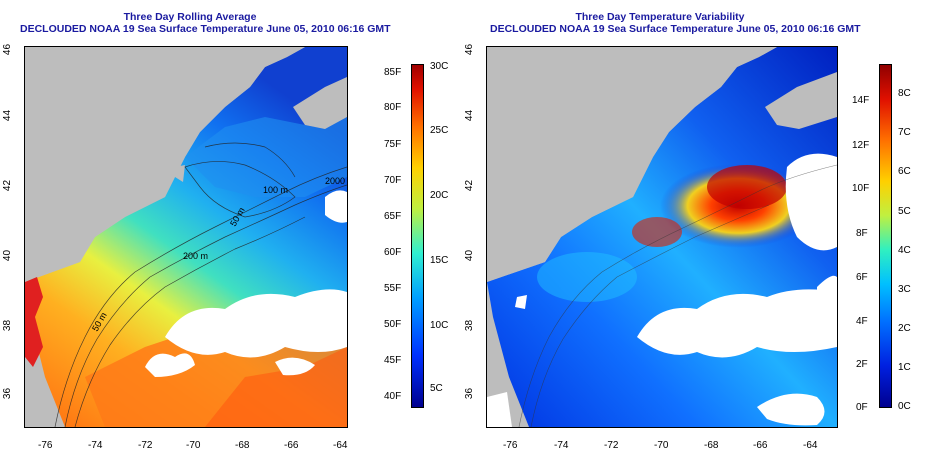 The width and height of the screenshot is (950, 475). Describe the element at coordinates (561, 445) in the screenshot. I see `right-x-tick: -74` at that location.